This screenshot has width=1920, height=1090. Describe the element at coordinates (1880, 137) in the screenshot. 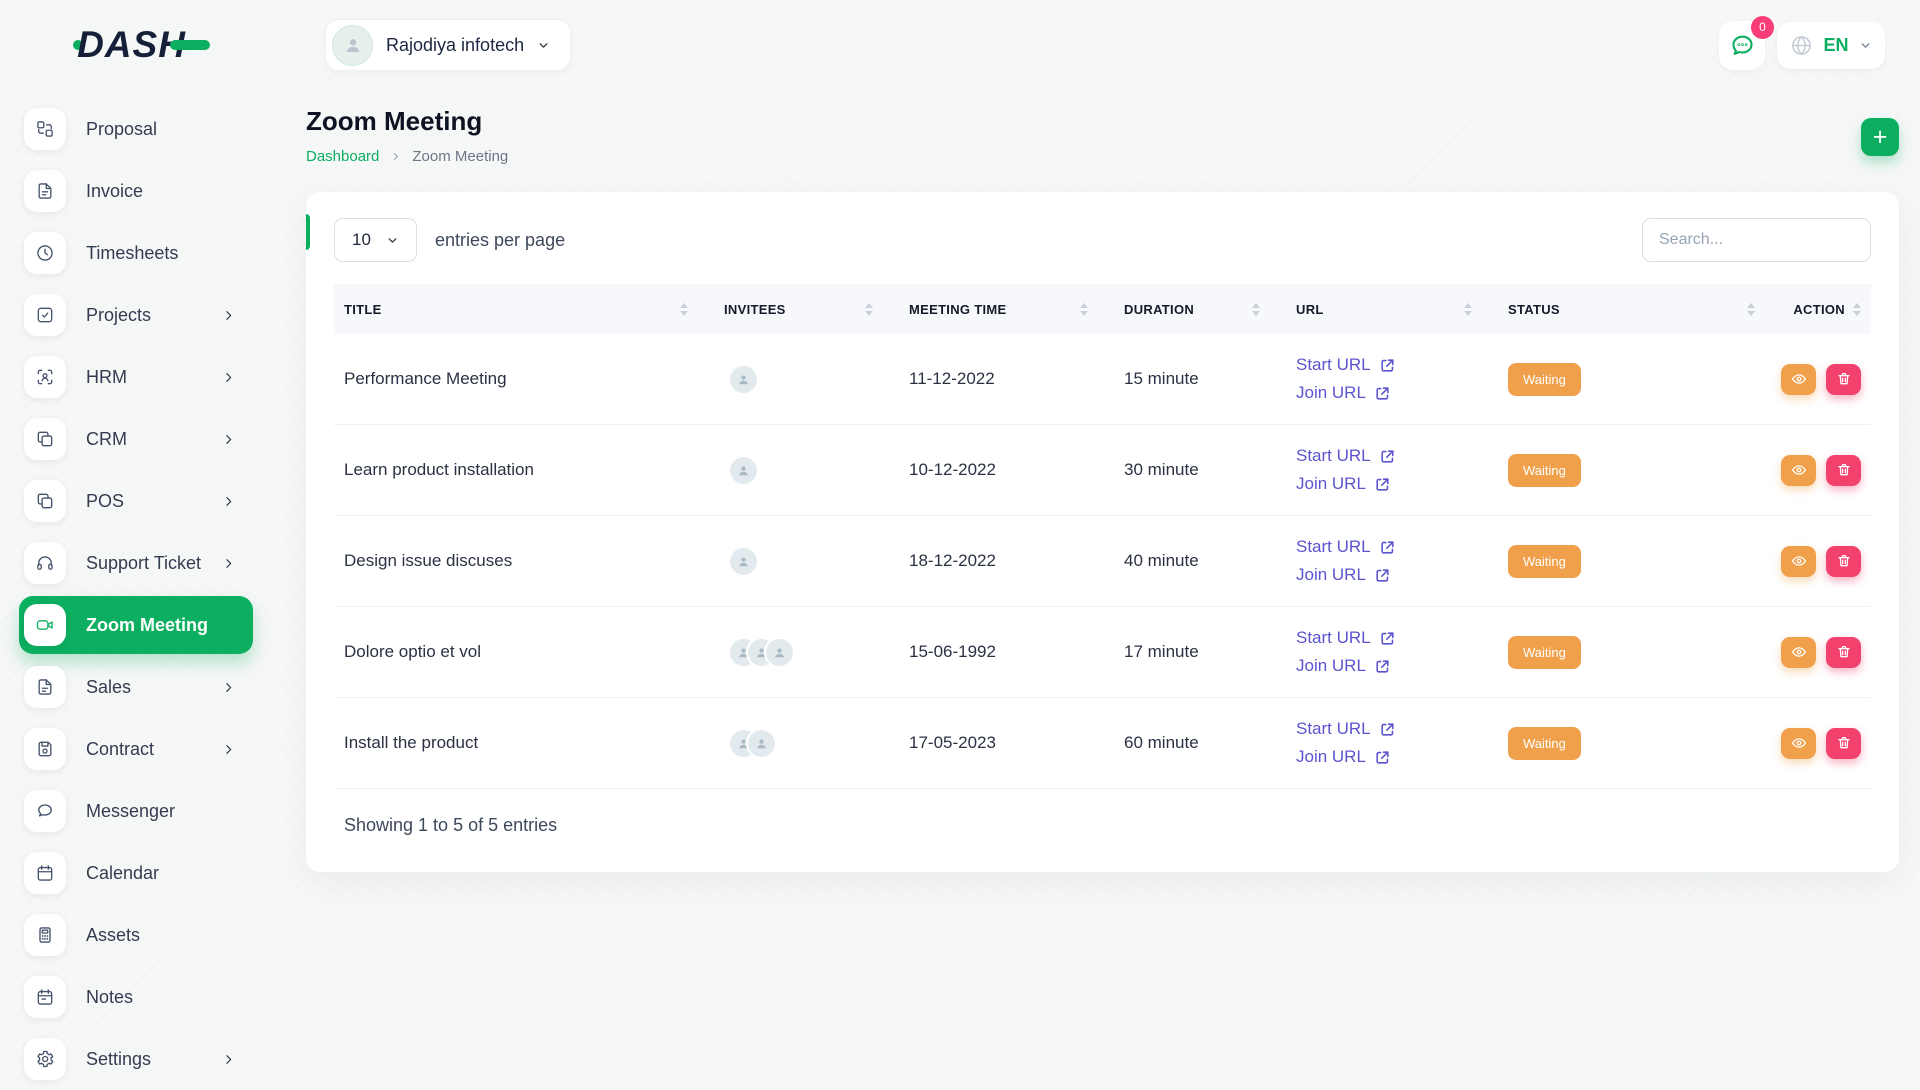

I see `add-meeting-button: +` at that location.